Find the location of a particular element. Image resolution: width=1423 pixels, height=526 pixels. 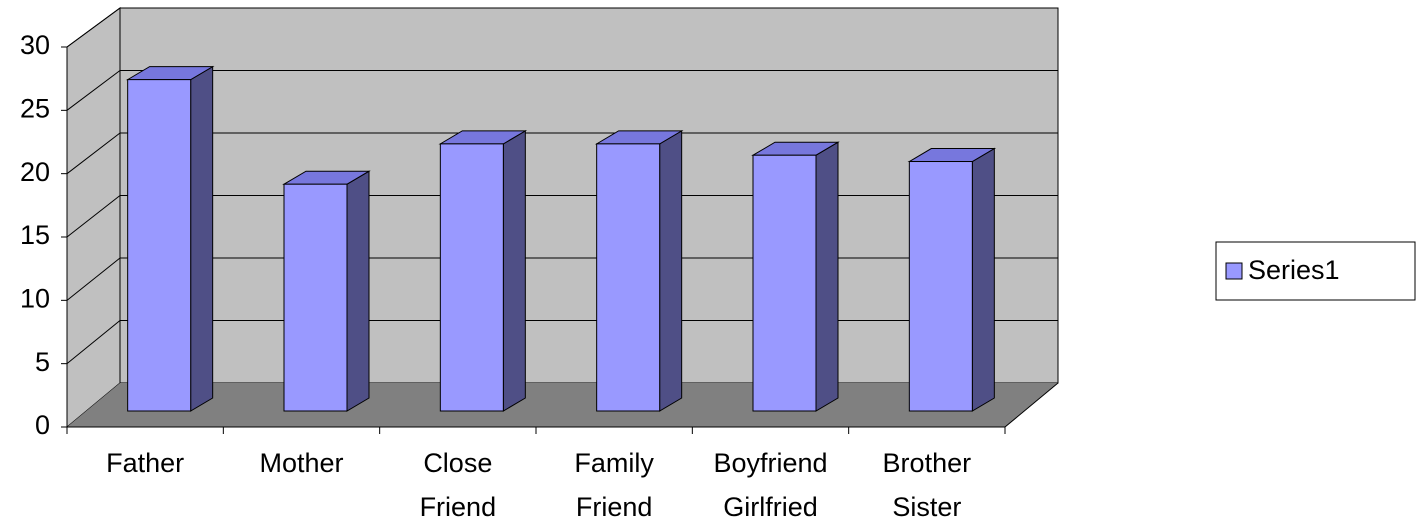

side-wall is located at coordinates (93, 218).